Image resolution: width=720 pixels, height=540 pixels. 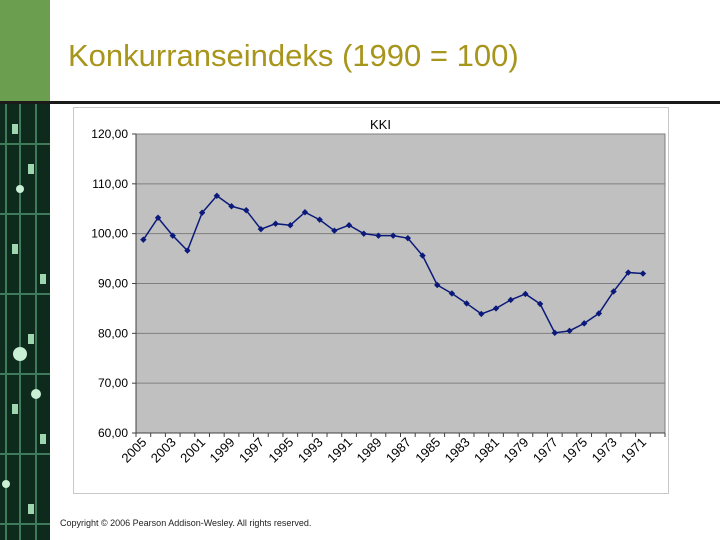 What do you see at coordinates (222, 450) in the screenshot?
I see `x-tick-label: 1999` at bounding box center [222, 450].